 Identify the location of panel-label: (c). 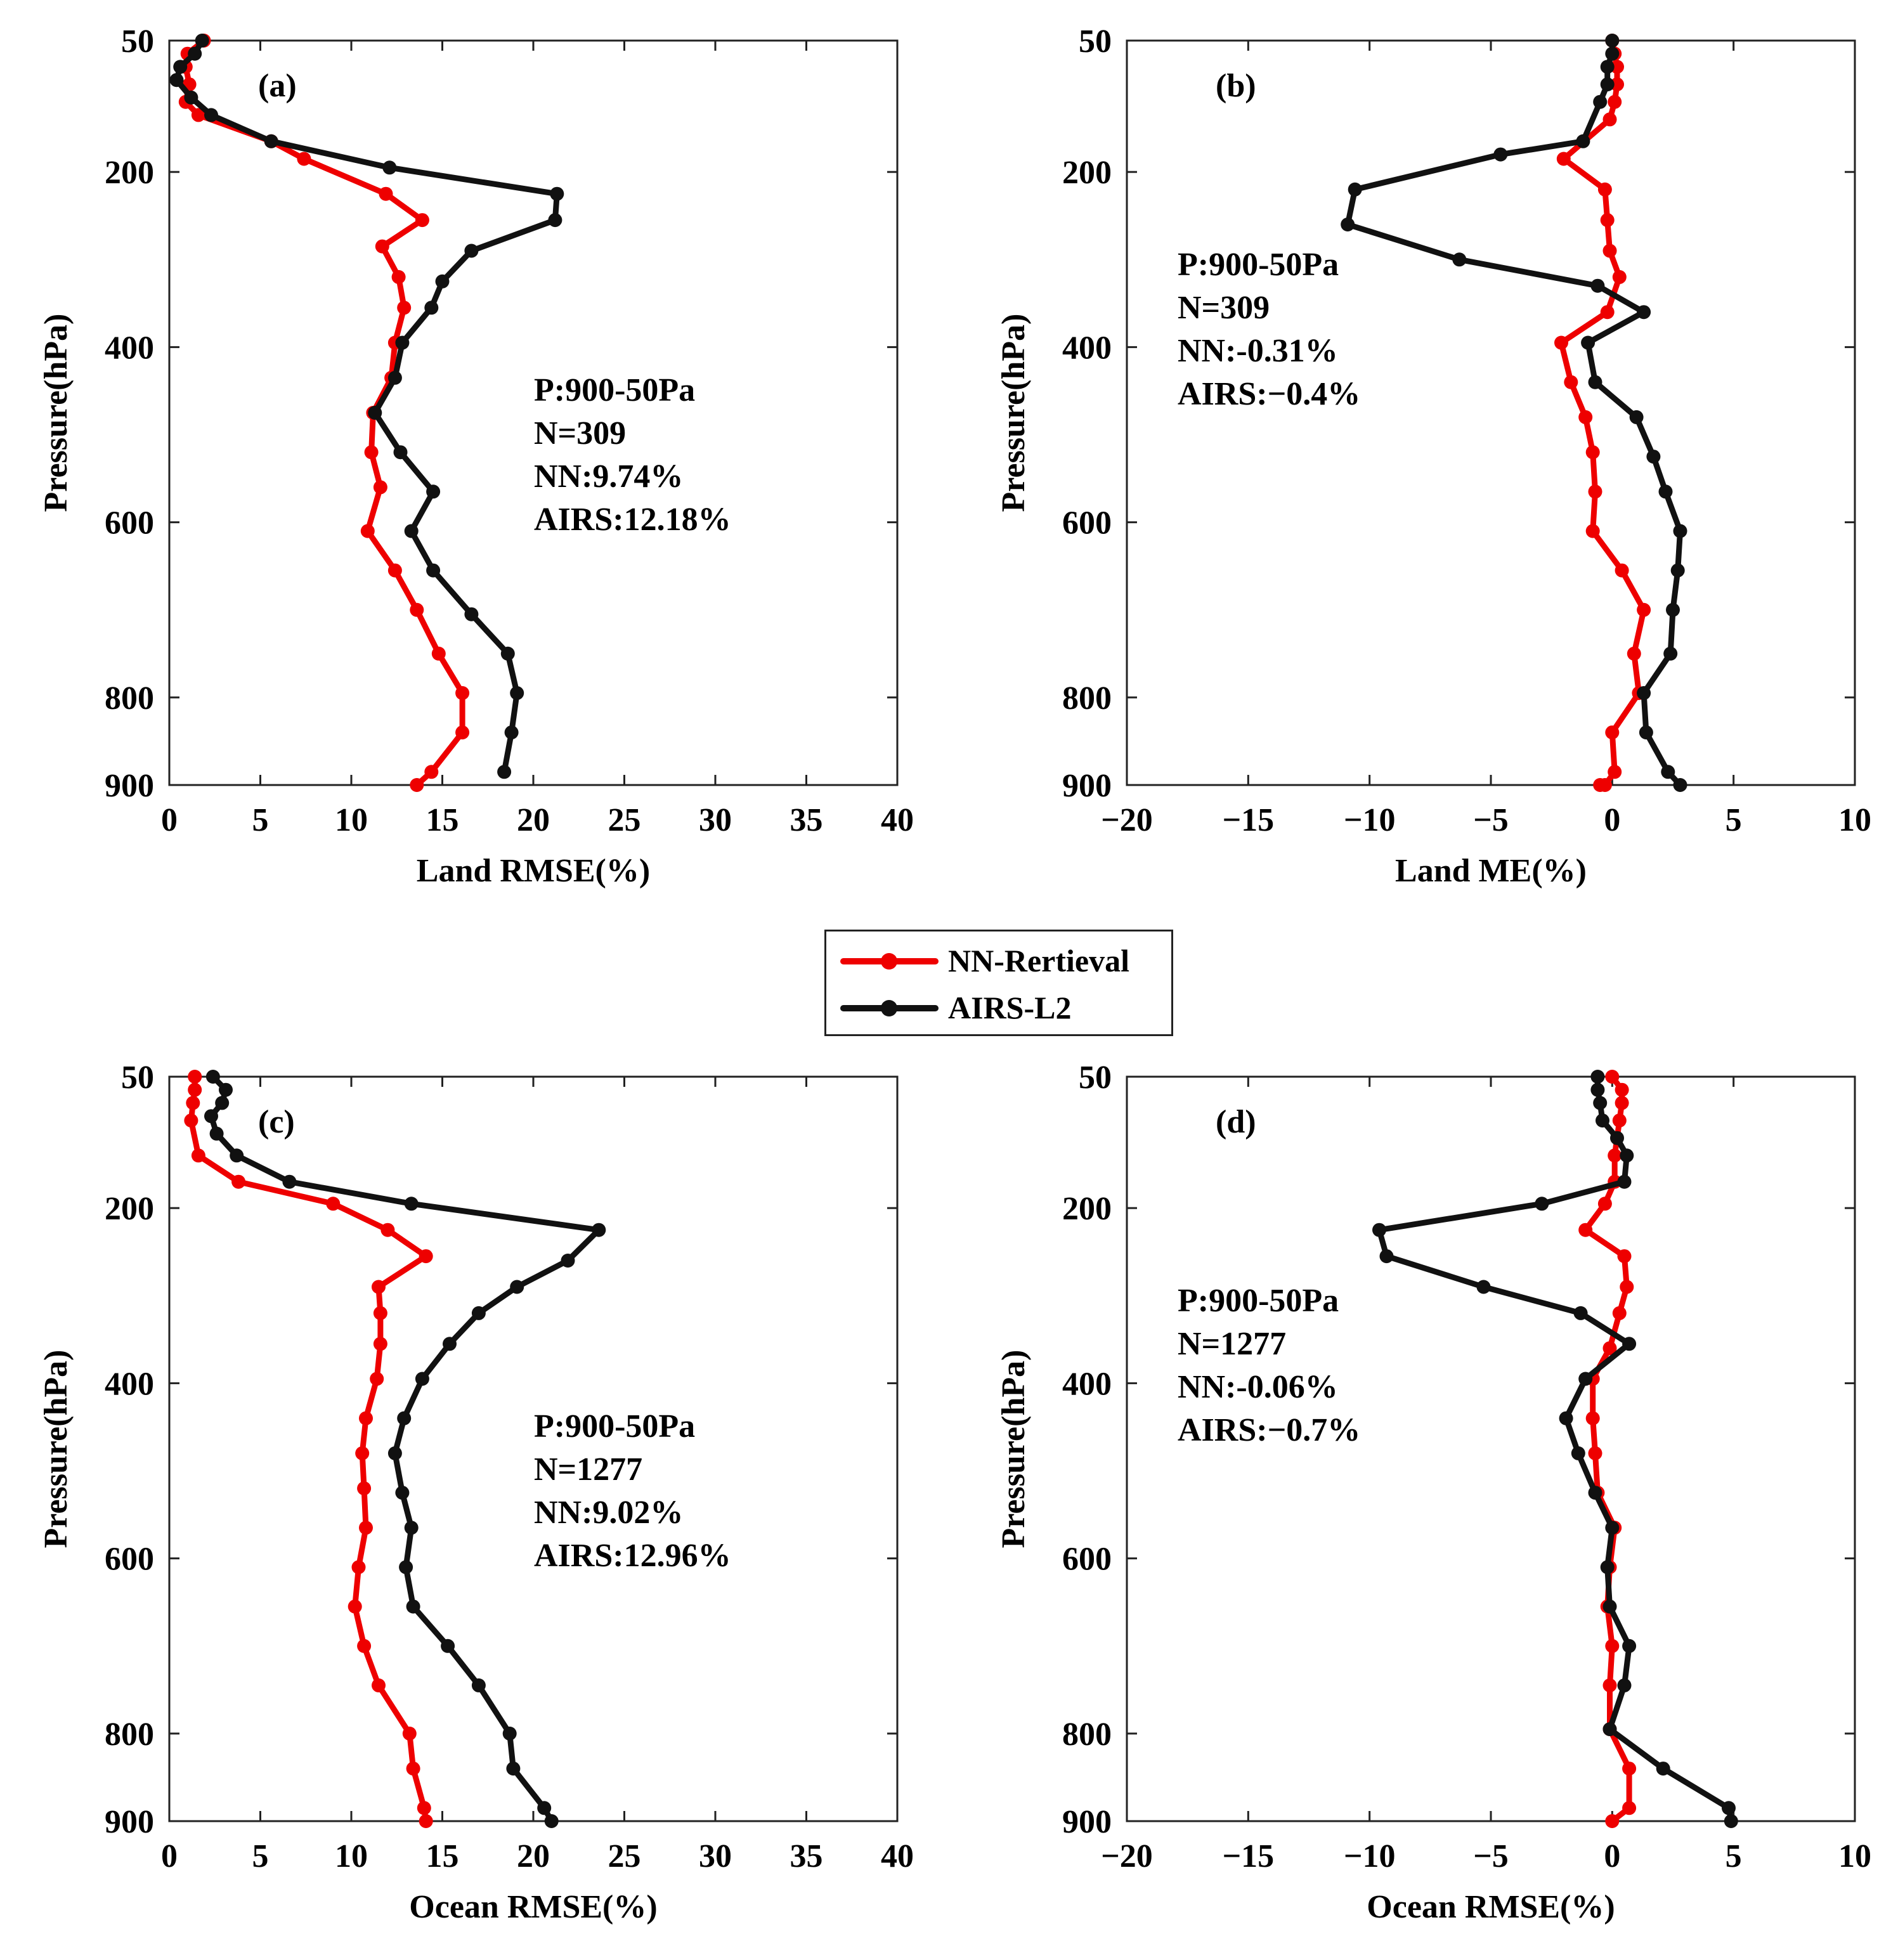
(276, 1122).